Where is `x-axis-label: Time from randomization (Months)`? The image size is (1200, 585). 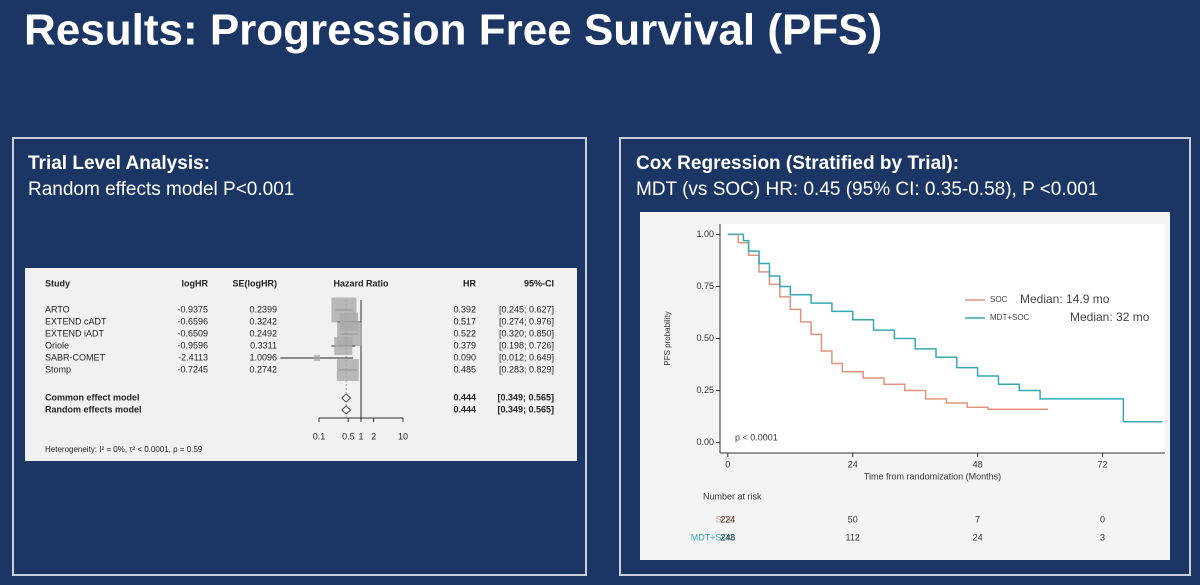
x-axis-label: Time from randomization (Months) is located at coordinates (932, 476).